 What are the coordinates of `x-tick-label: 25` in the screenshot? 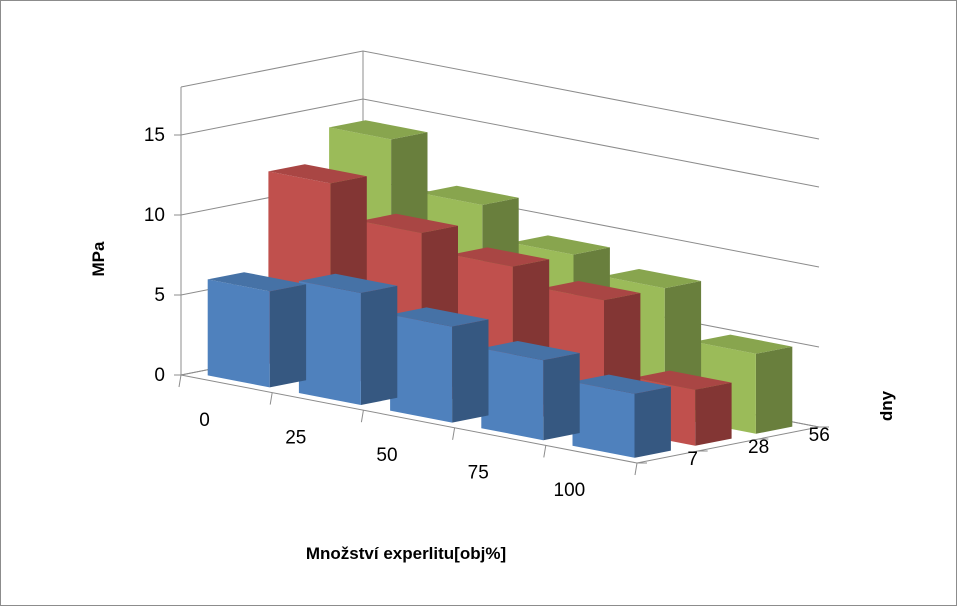 It's located at (295, 437).